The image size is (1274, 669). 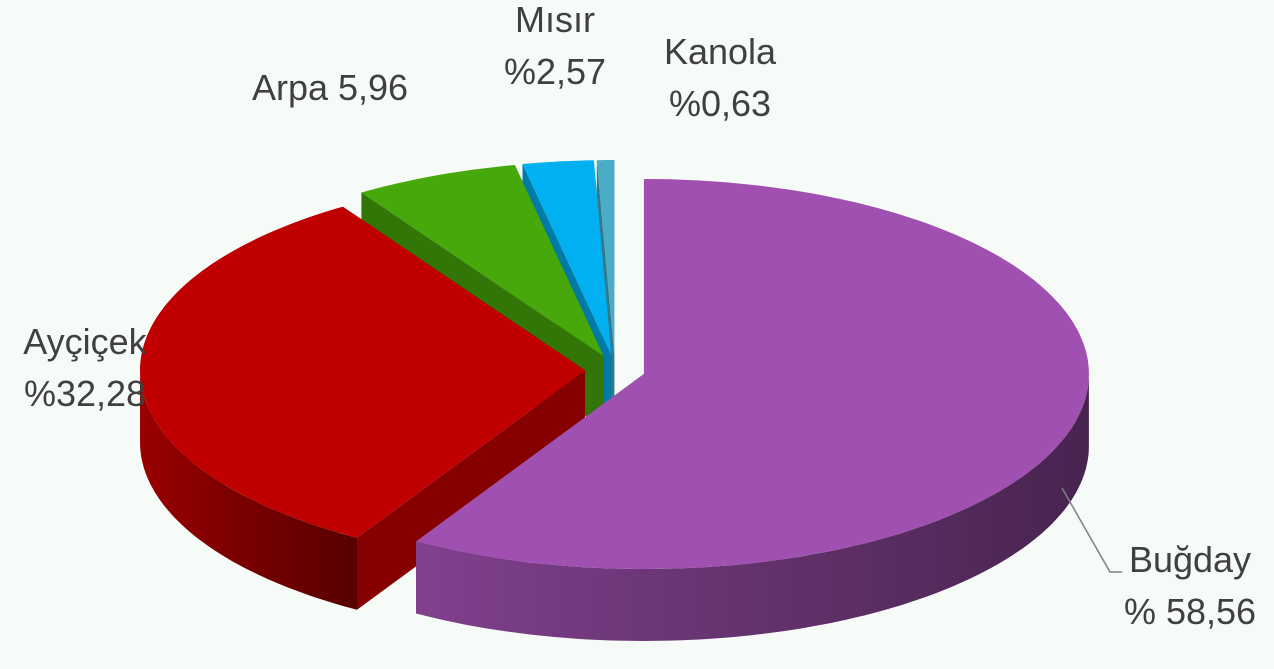 I want to click on data-label: Arpa 5,96, so click(x=330, y=87).